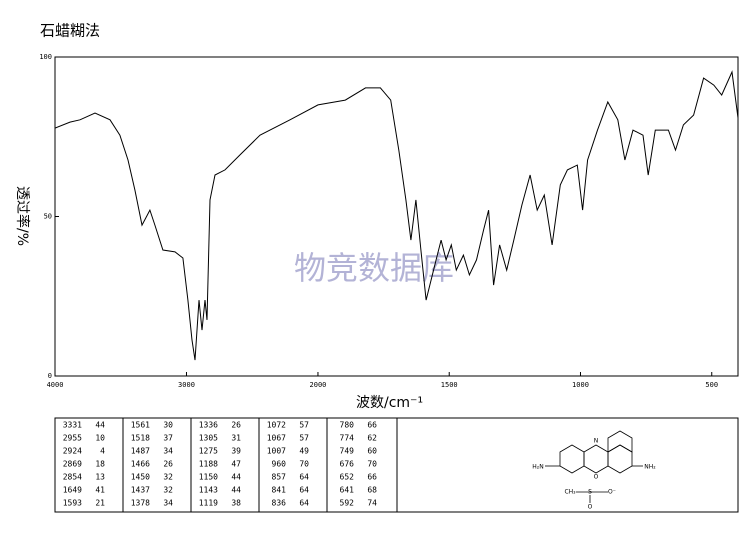 This screenshot has width=750, height=539. Describe the element at coordinates (236, 503) in the screenshot. I see `table-cell: 38` at that location.